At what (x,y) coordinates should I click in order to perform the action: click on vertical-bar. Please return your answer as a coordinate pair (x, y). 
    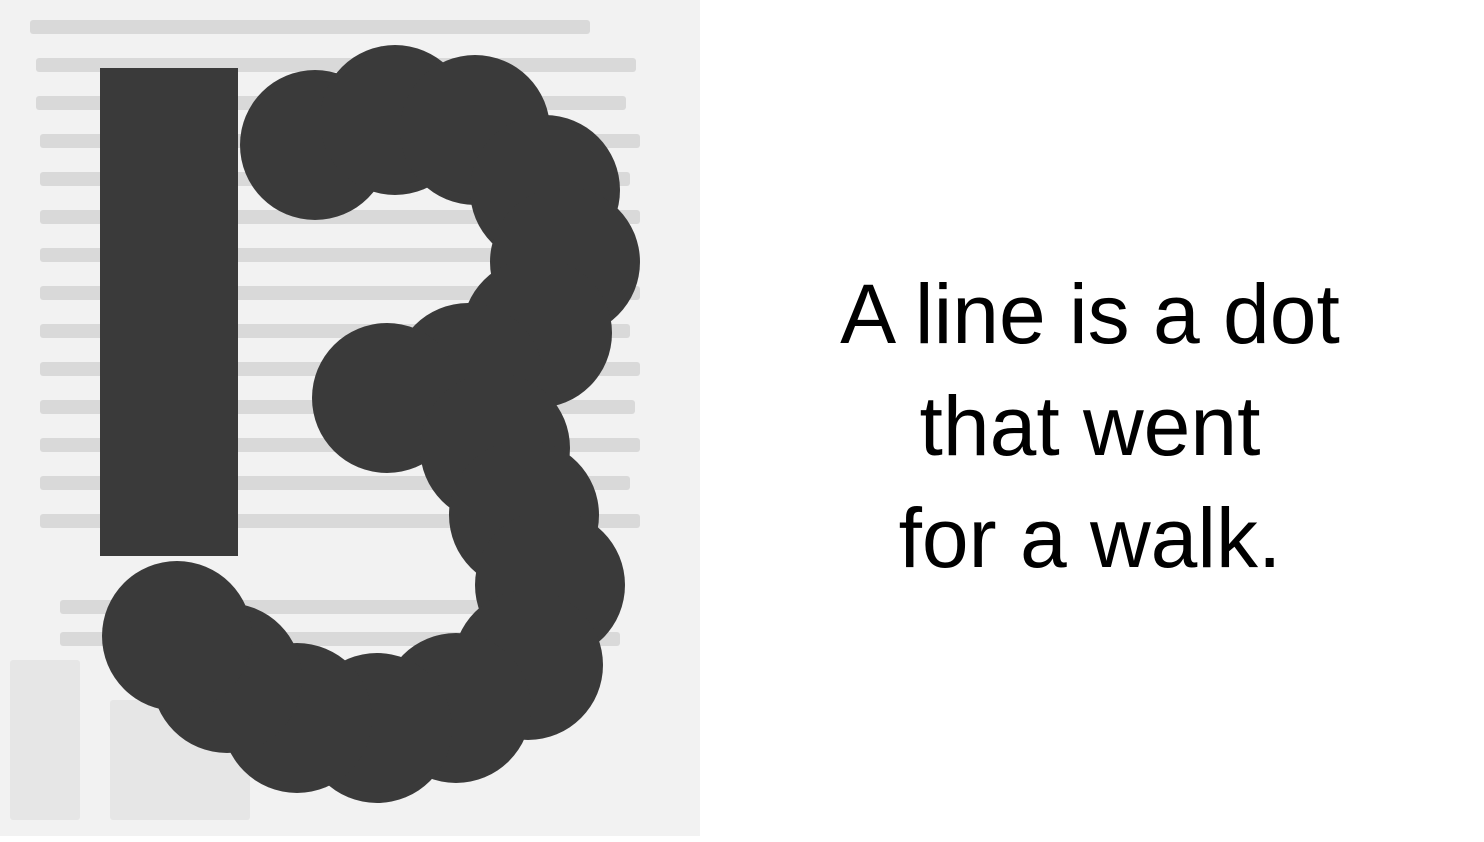
    Looking at the image, I should click on (169, 312).